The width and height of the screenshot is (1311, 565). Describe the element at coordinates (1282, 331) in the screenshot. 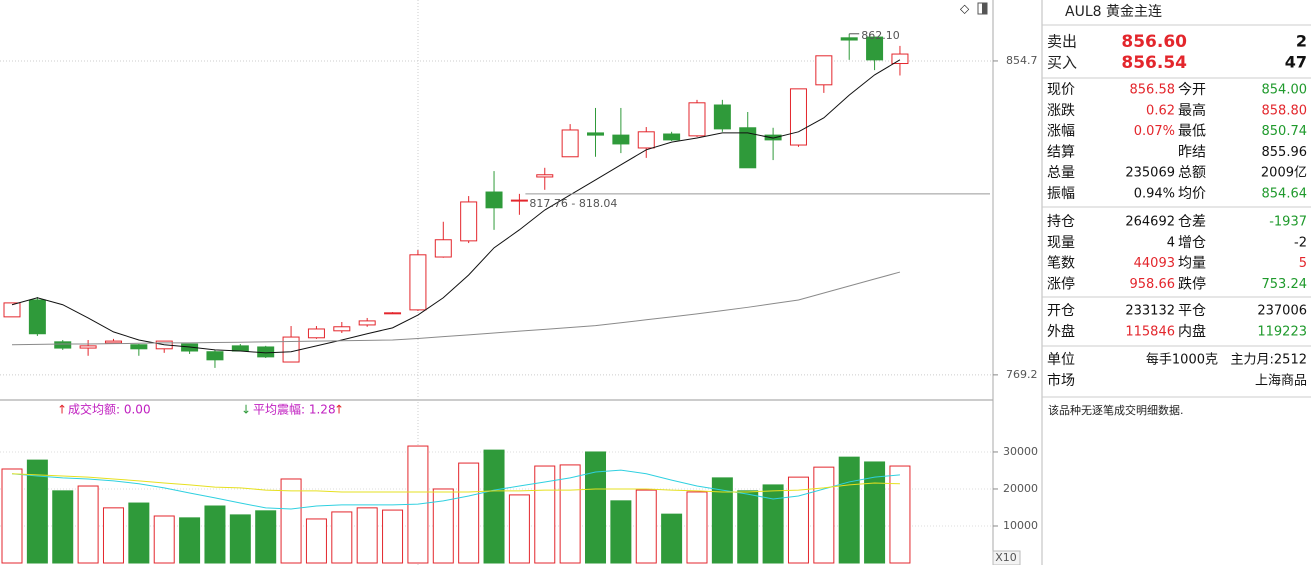

I see `quote-value: 119223` at that location.